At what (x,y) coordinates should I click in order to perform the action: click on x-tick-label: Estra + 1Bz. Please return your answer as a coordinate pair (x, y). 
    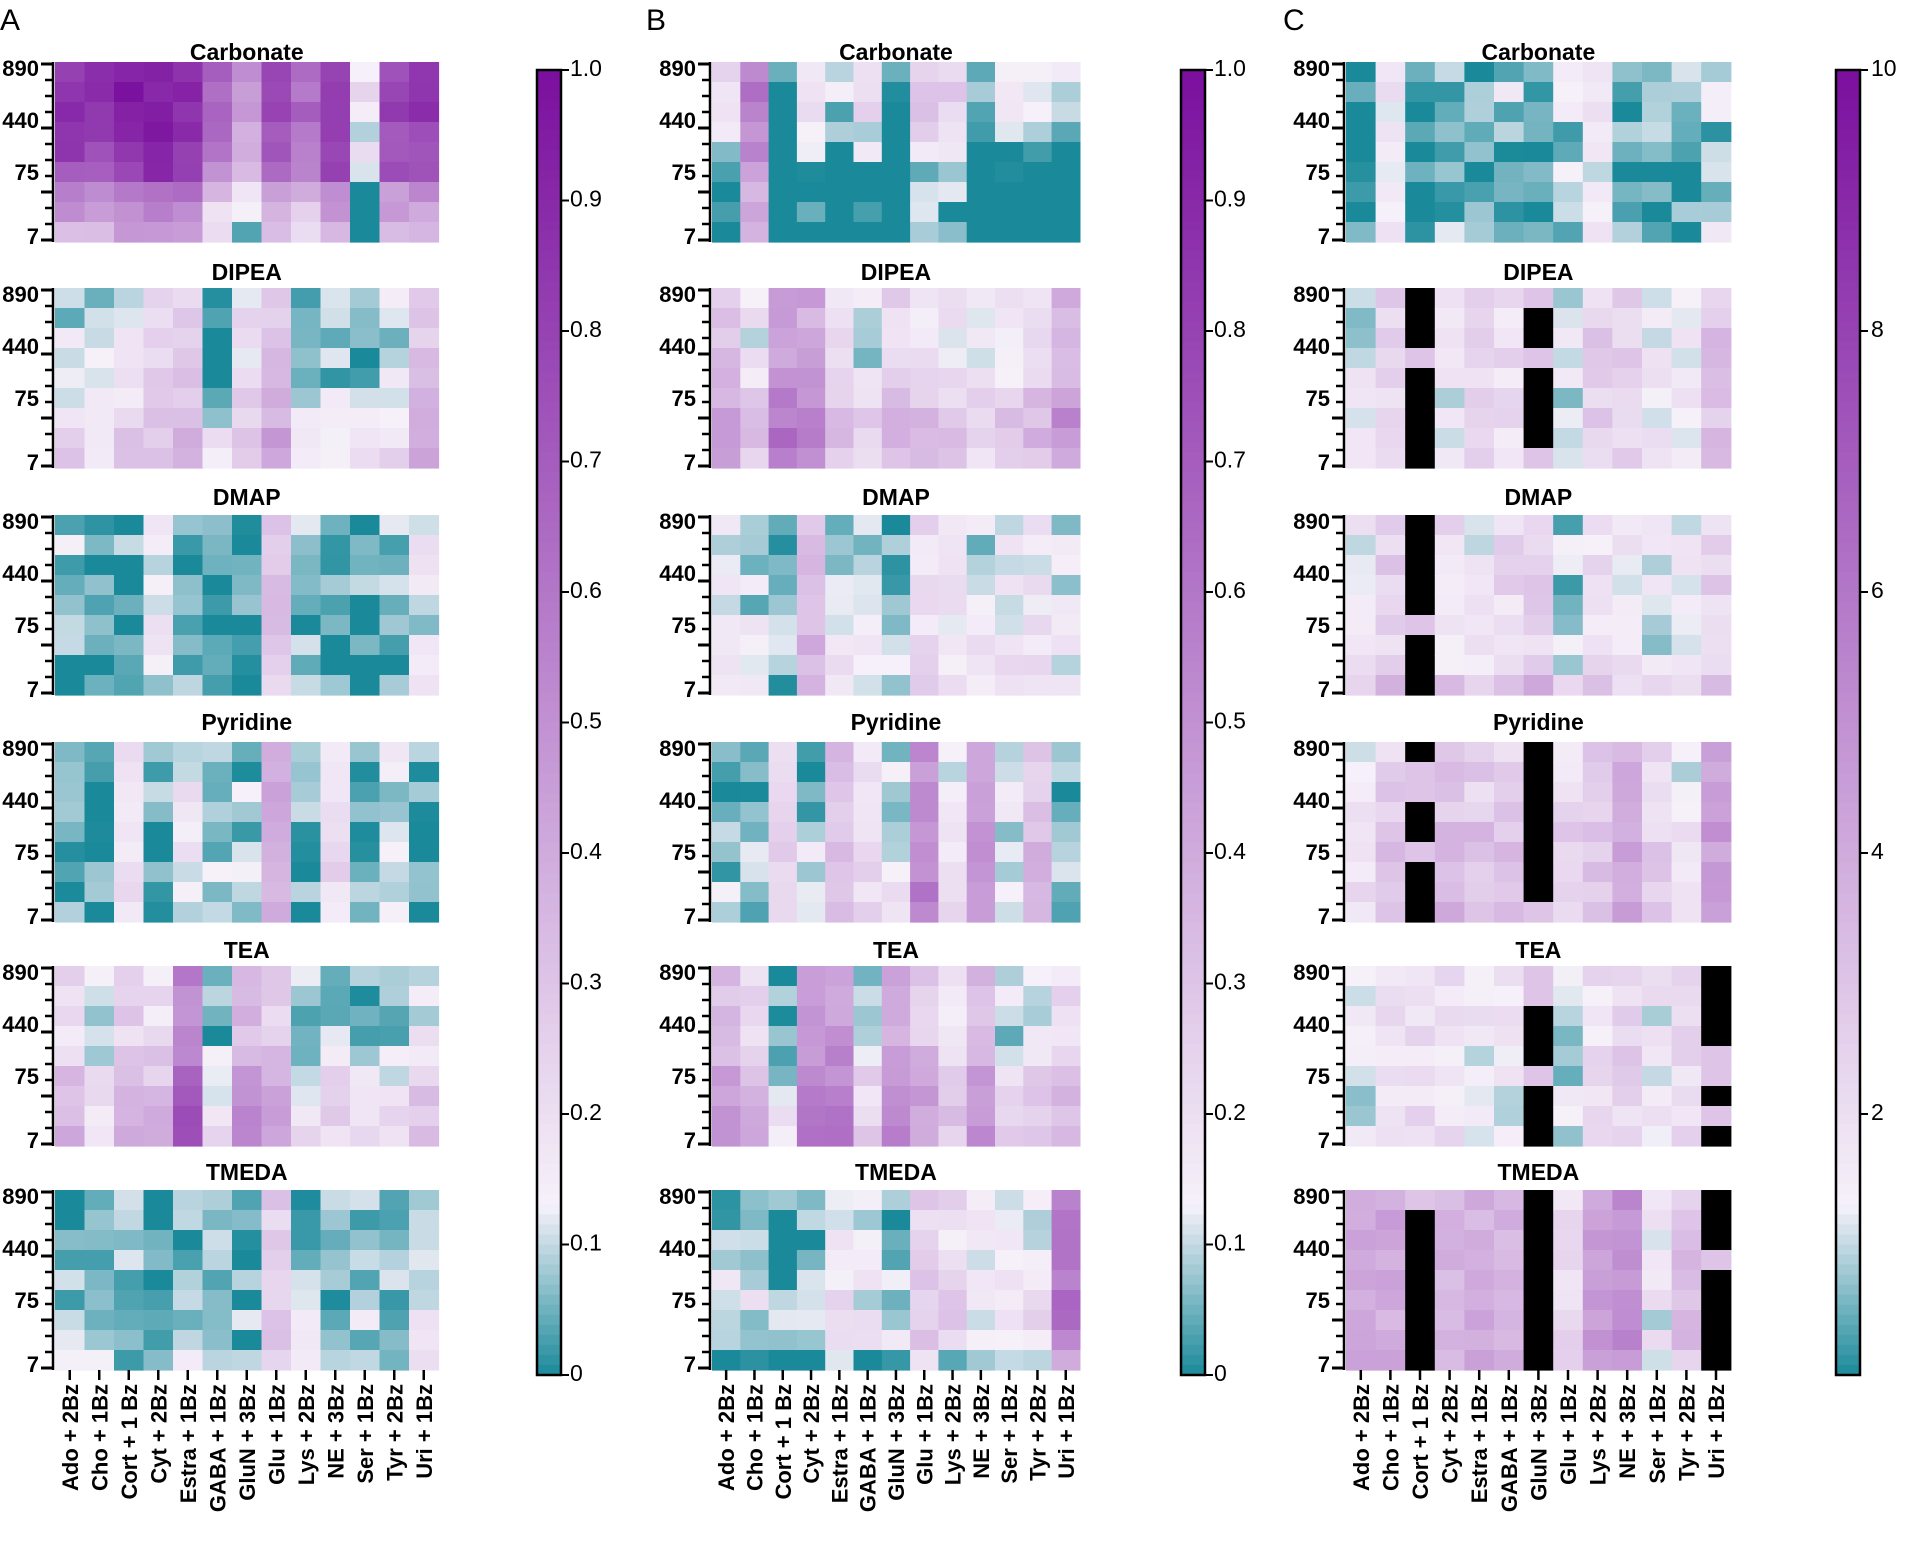
    Looking at the image, I should click on (839, 1443).